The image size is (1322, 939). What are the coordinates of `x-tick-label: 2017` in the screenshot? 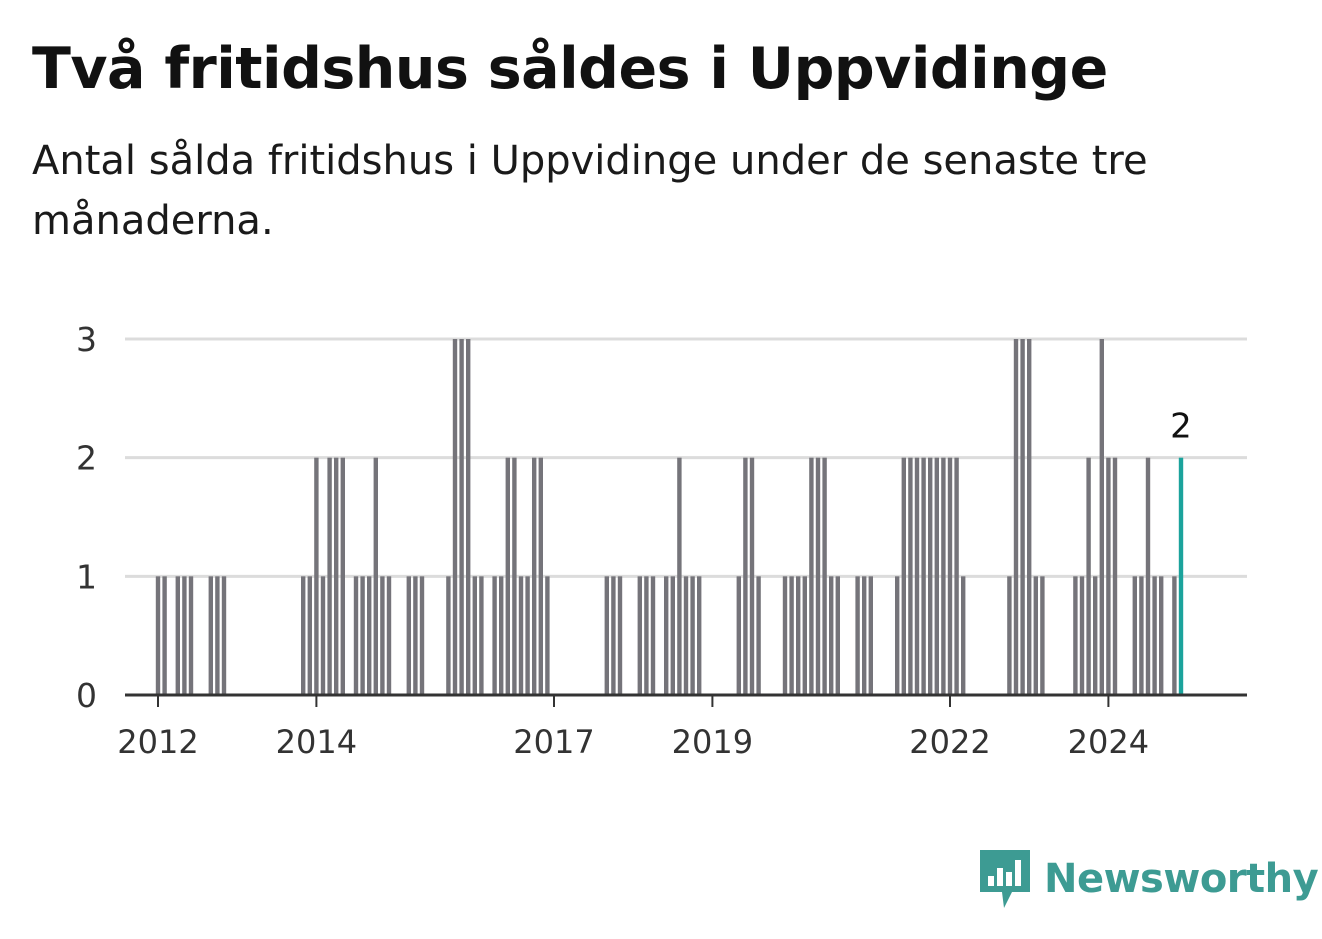 It's located at (553, 742).